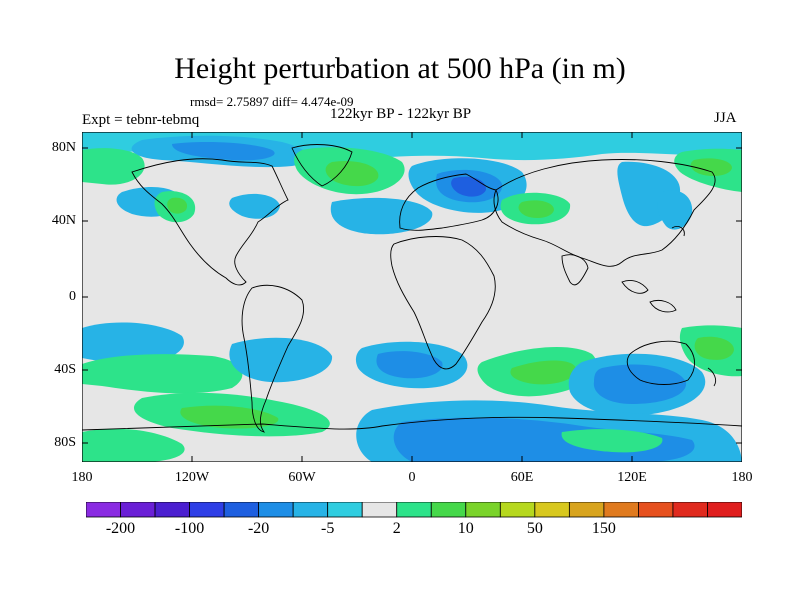 Image resolution: width=800 pixels, height=600 pixels. I want to click on colorbar-label: 2, so click(396, 528).